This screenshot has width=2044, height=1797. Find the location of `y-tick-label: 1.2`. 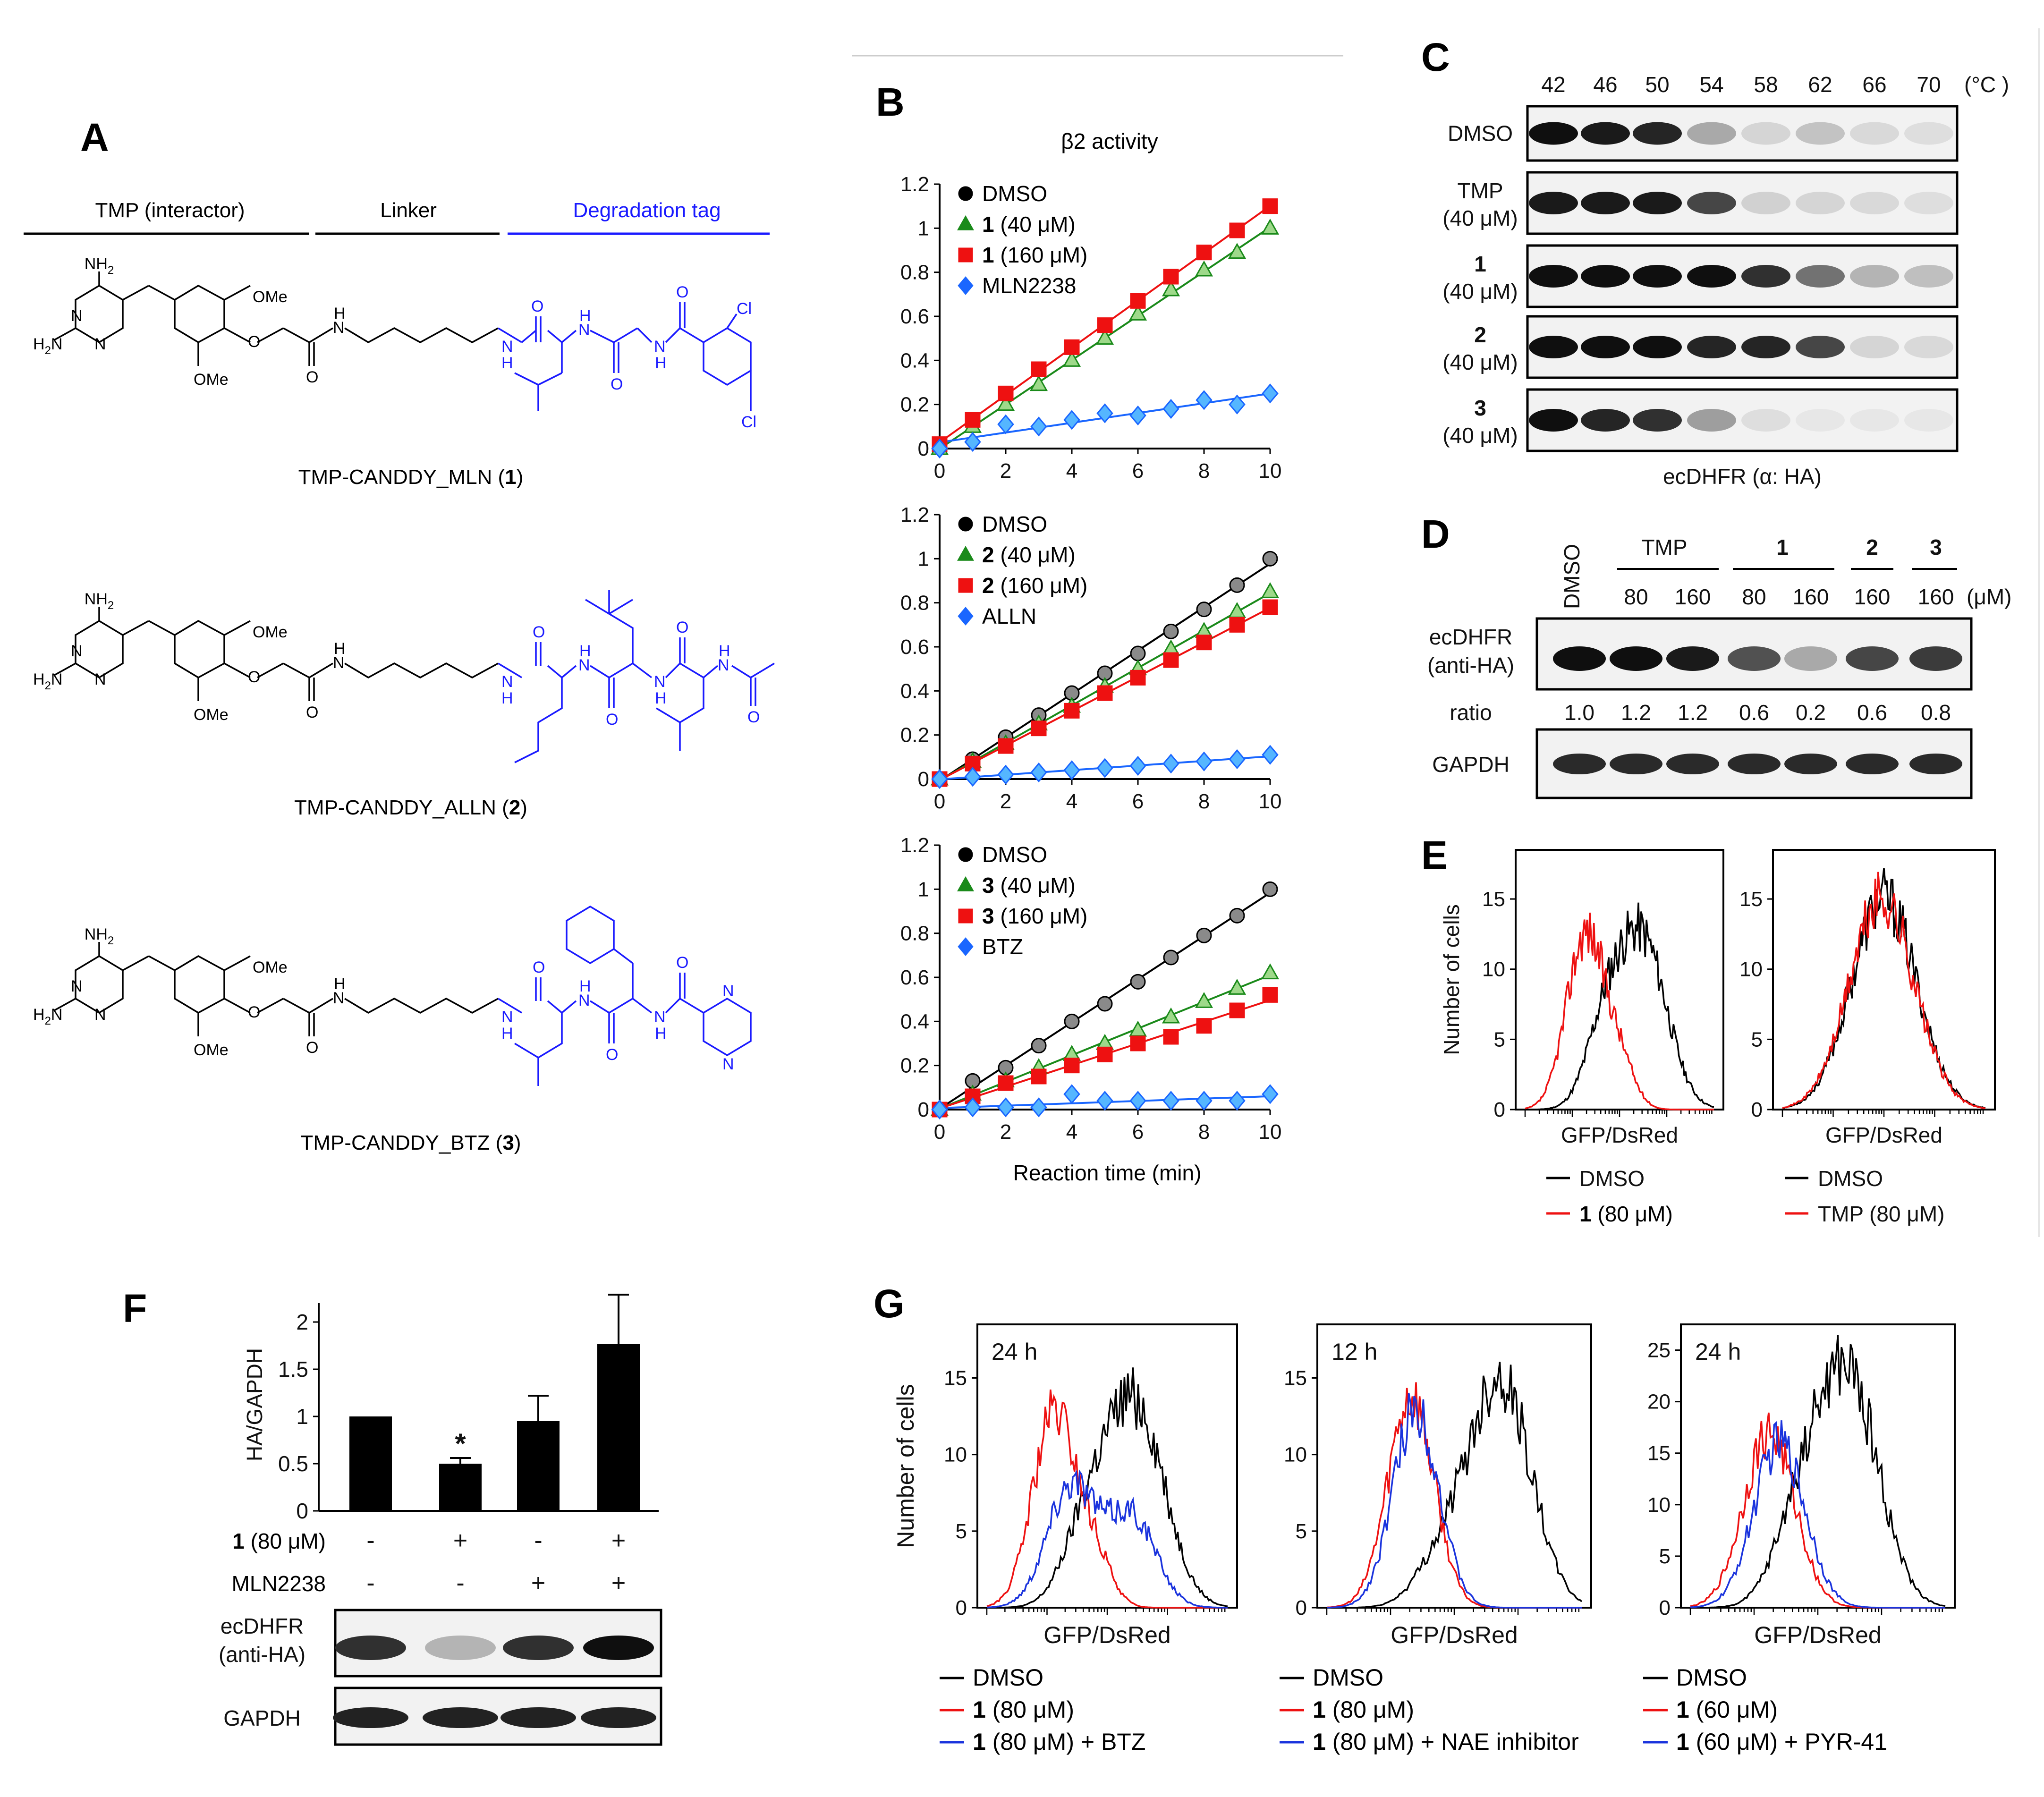

y-tick-label: 1.2 is located at coordinates (915, 184).